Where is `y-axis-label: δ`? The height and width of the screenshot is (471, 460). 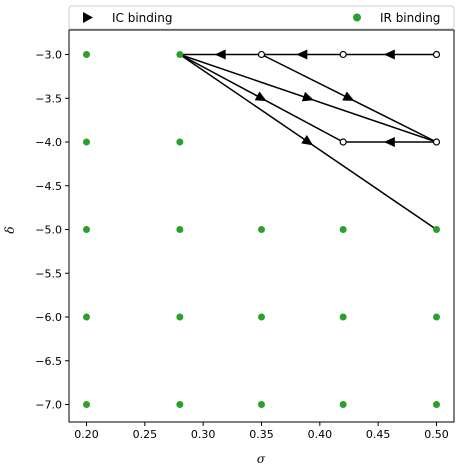
y-axis-label: δ is located at coordinates (10, 229).